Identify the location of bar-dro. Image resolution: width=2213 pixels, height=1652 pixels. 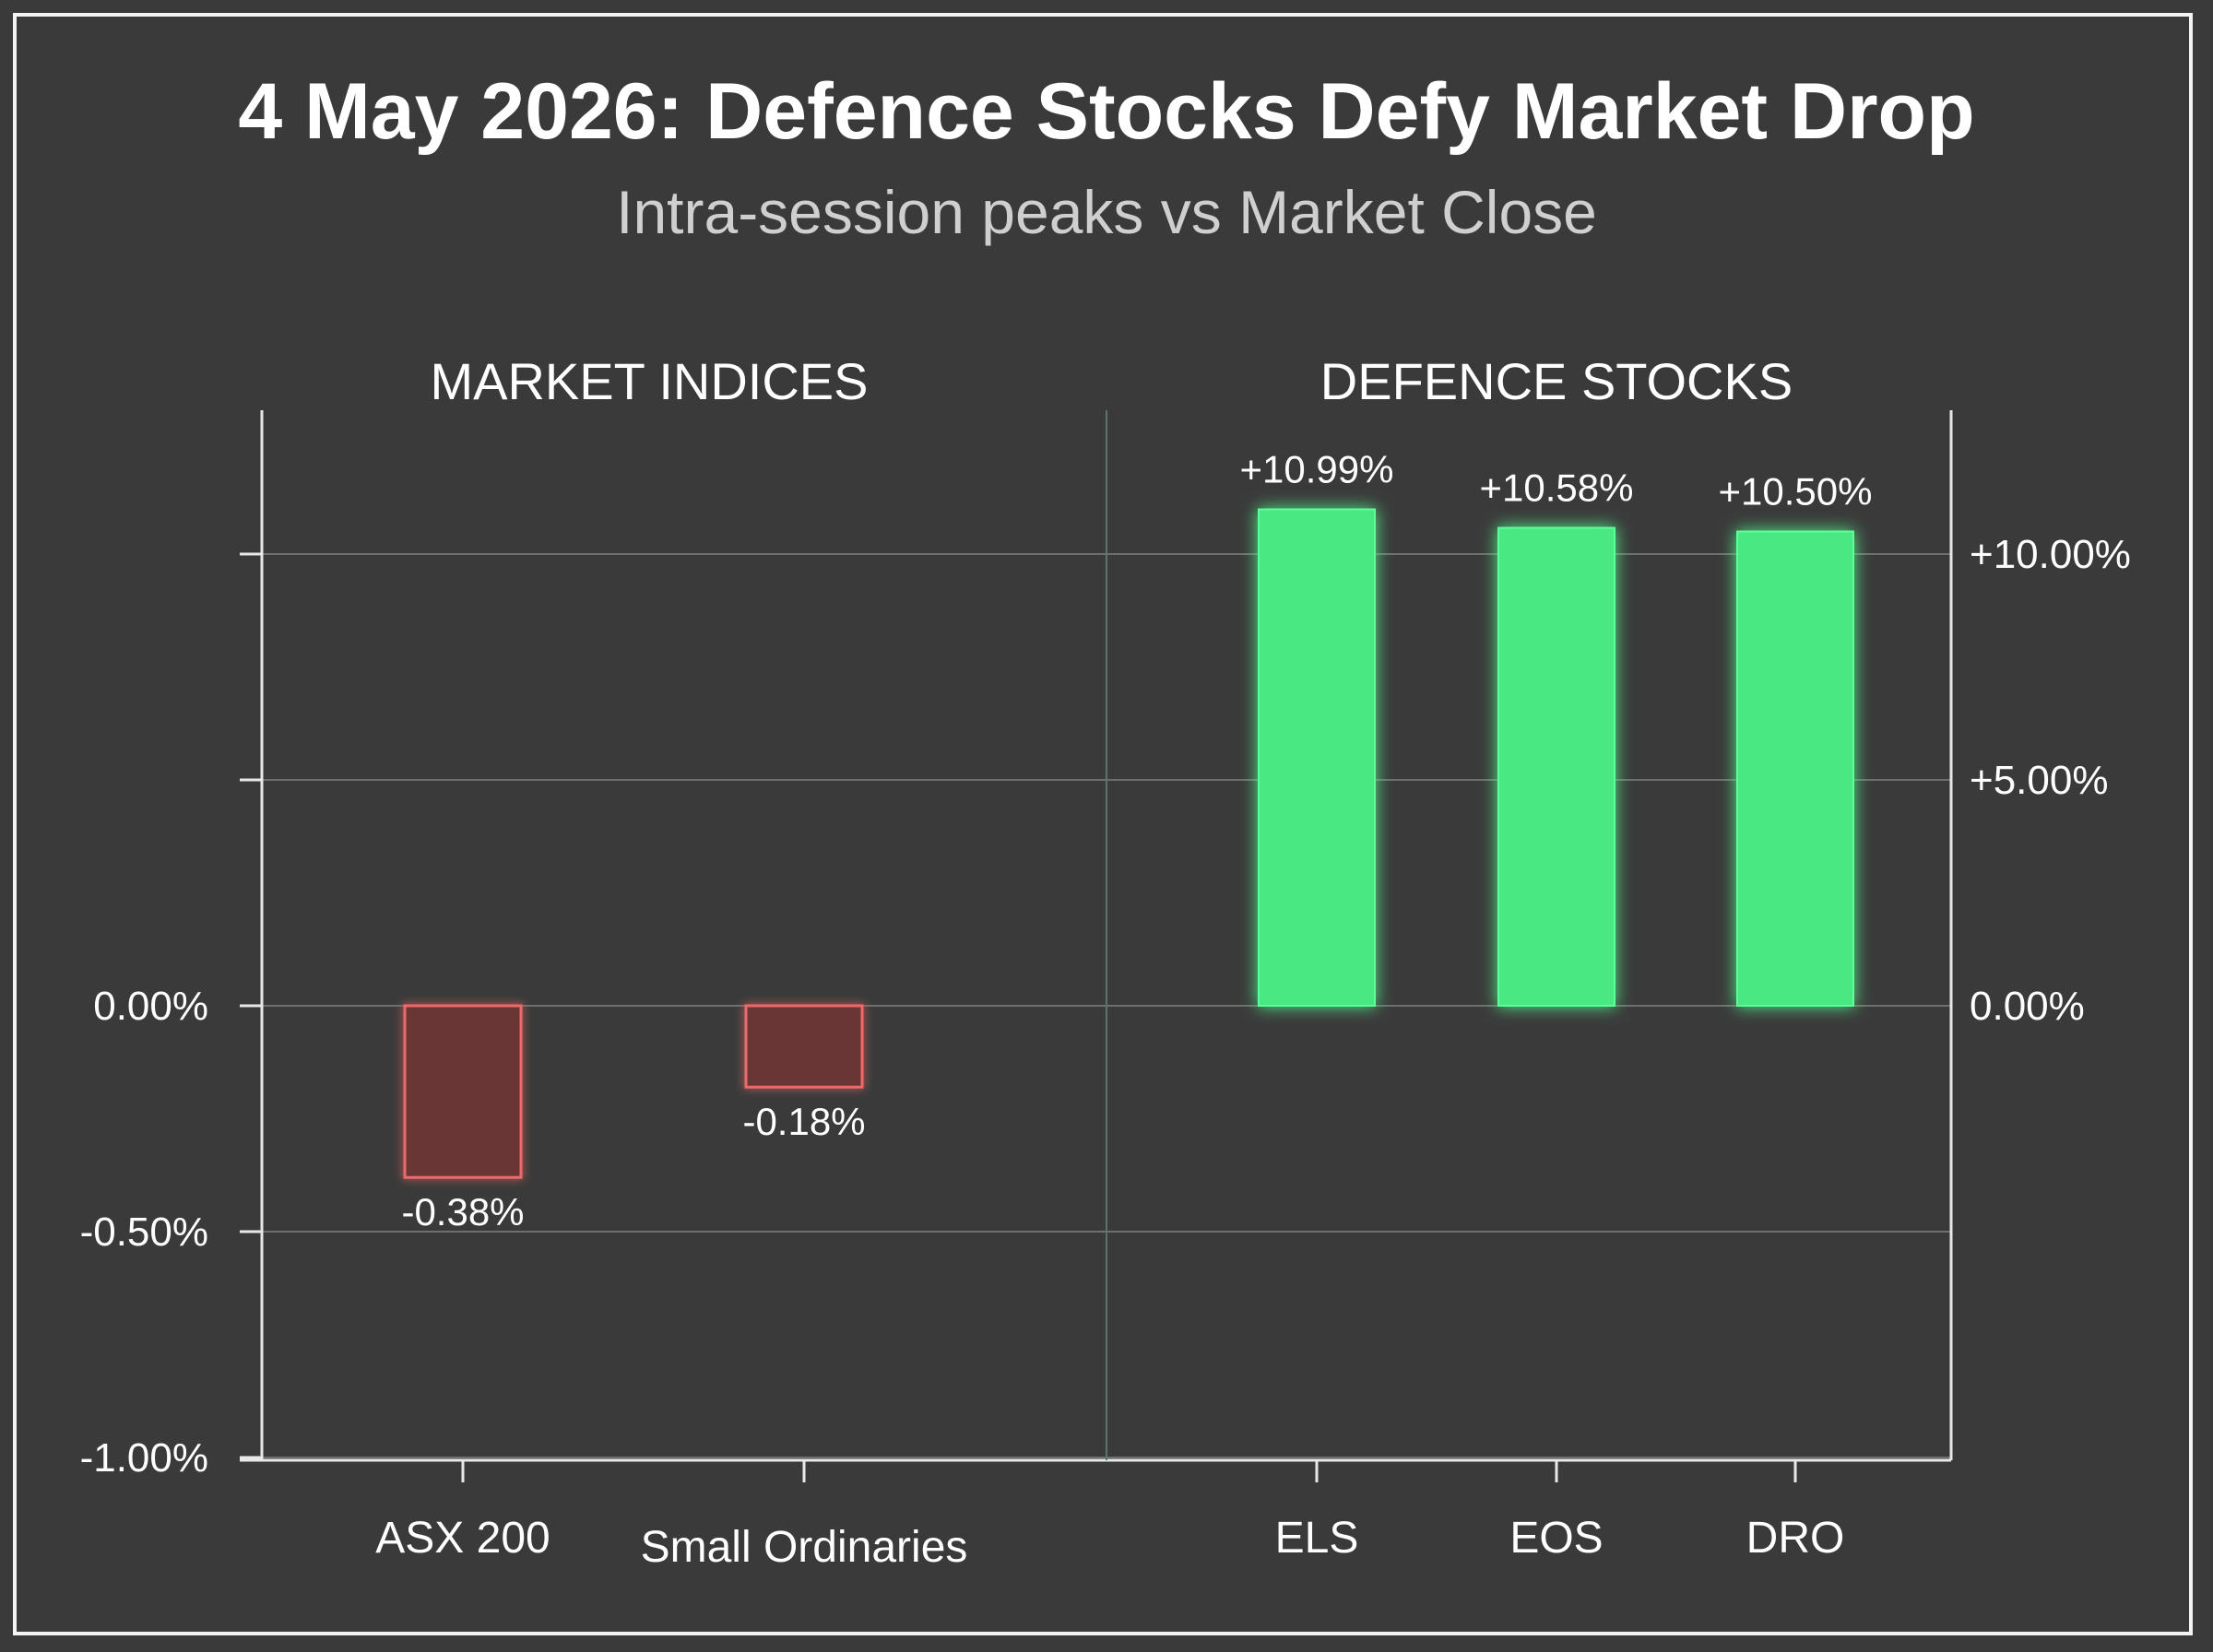
(1795, 768).